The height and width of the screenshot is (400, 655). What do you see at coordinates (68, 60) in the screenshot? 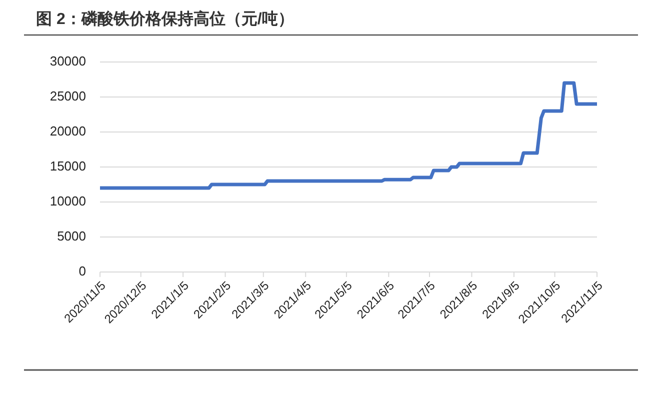
I see `y-tick-label: 30000` at bounding box center [68, 60].